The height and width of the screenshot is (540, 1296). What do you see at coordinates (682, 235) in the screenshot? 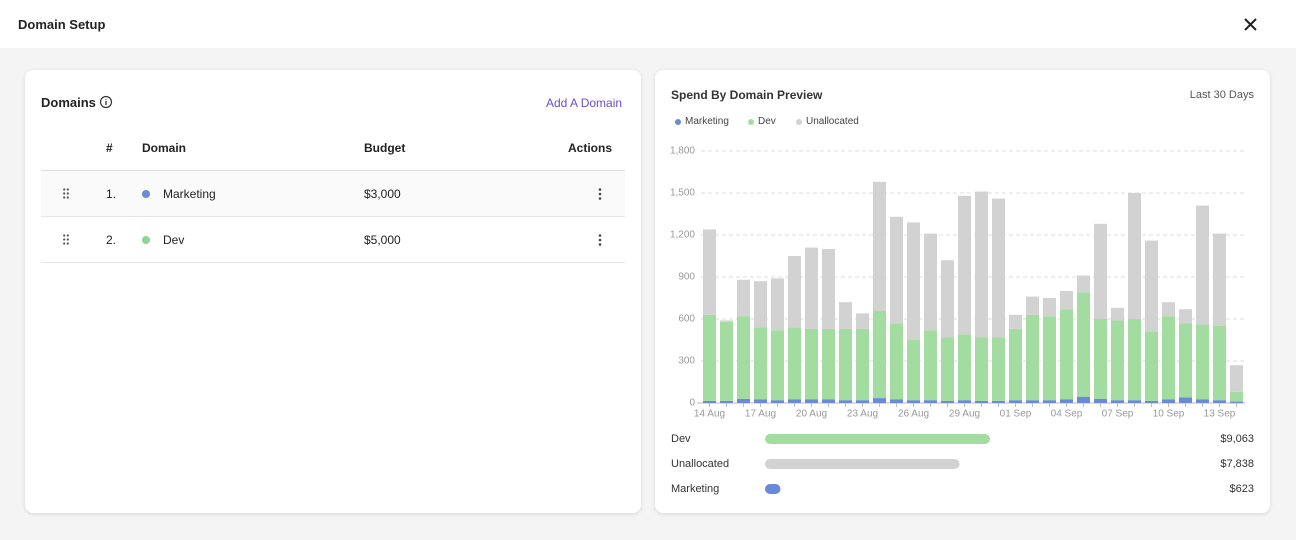
I see `y-tick-label: 1,200` at bounding box center [682, 235].